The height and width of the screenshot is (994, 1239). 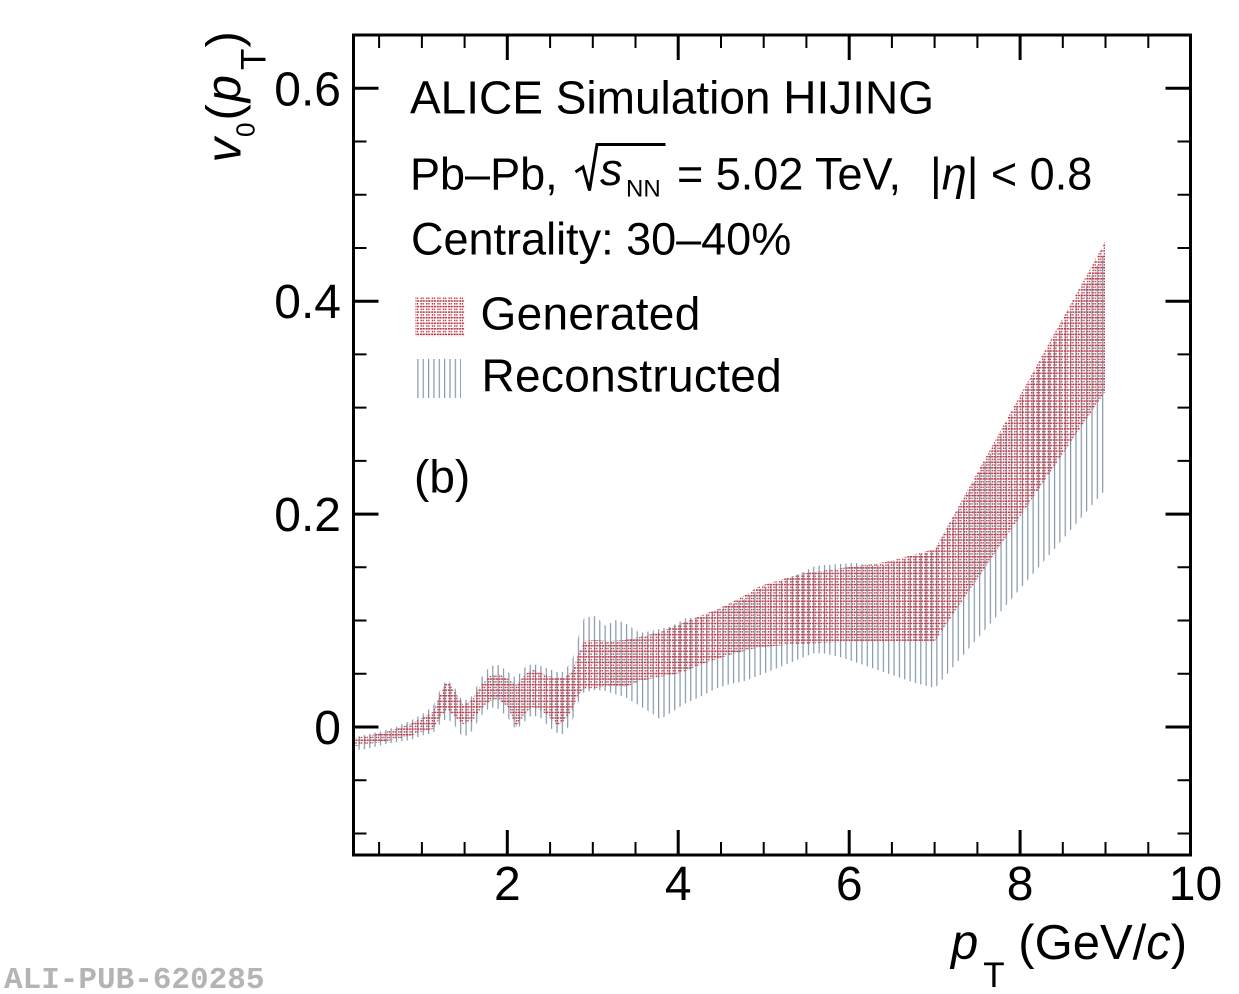 What do you see at coordinates (307, 89) in the screenshot?
I see `svg-text: 0.6` at bounding box center [307, 89].